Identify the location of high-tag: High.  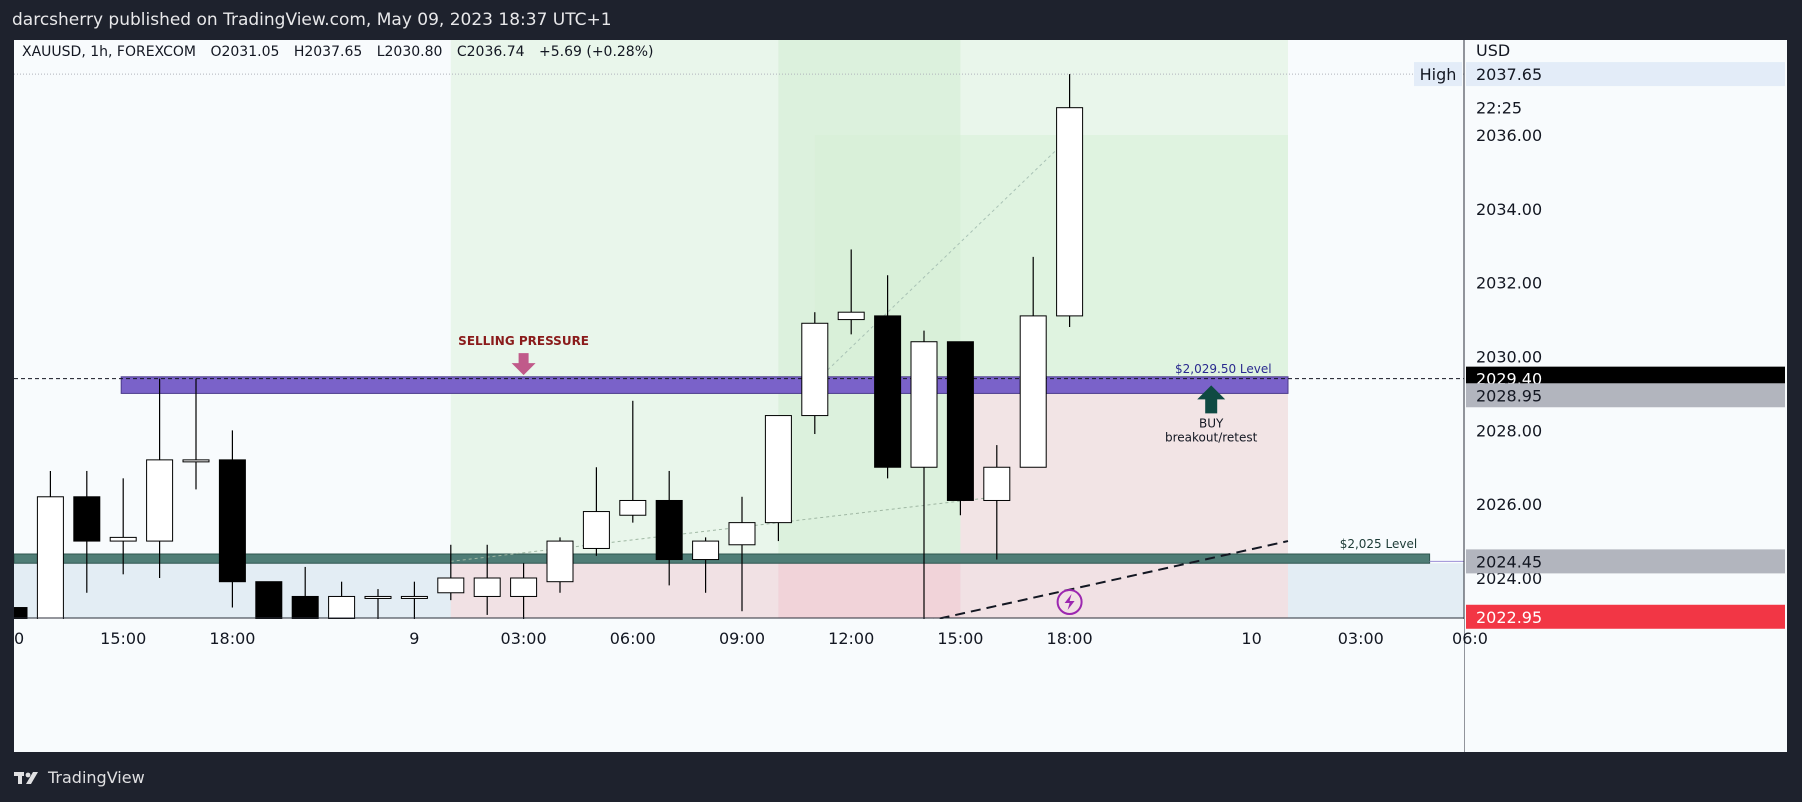
(1438, 74).